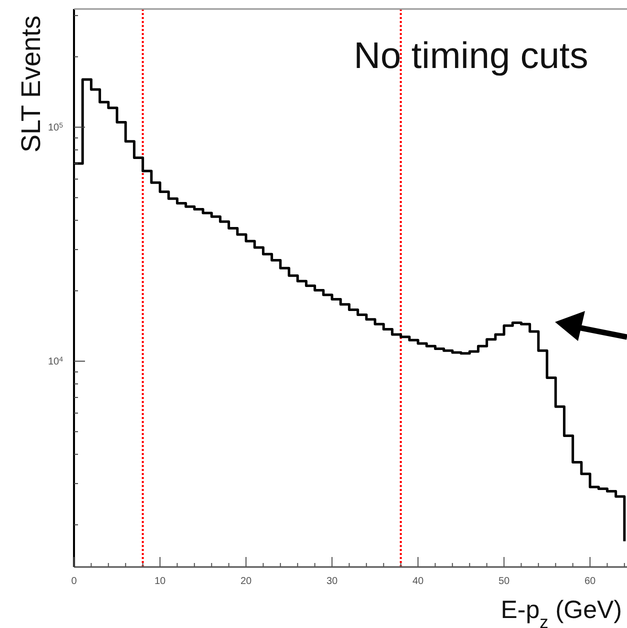  I want to click on x-tick-label: 20, so click(246, 581).